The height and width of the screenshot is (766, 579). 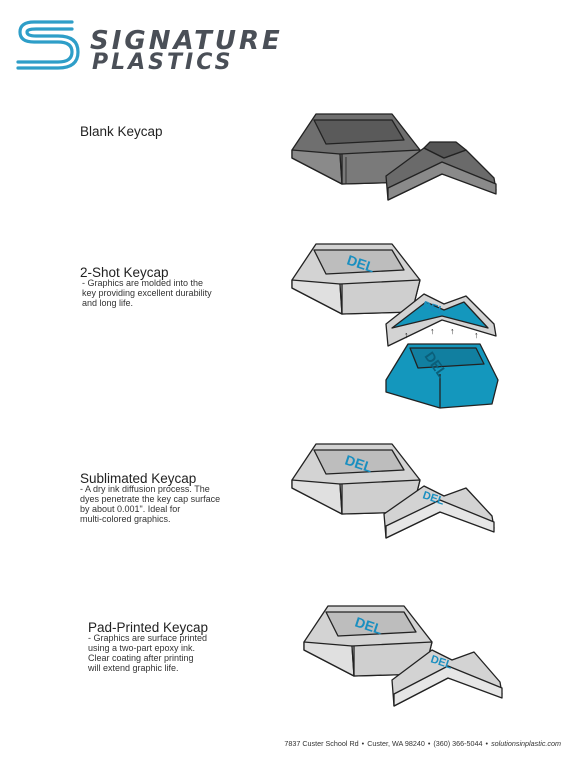 What do you see at coordinates (458, 743) in the screenshot?
I see `footer-phone: (360) 366-5044` at bounding box center [458, 743].